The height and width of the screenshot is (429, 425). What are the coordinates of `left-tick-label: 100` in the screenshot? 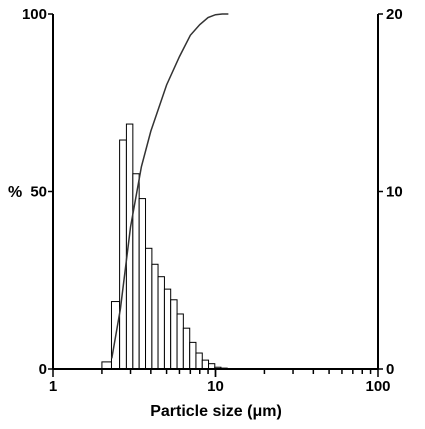 It's located at (34, 14).